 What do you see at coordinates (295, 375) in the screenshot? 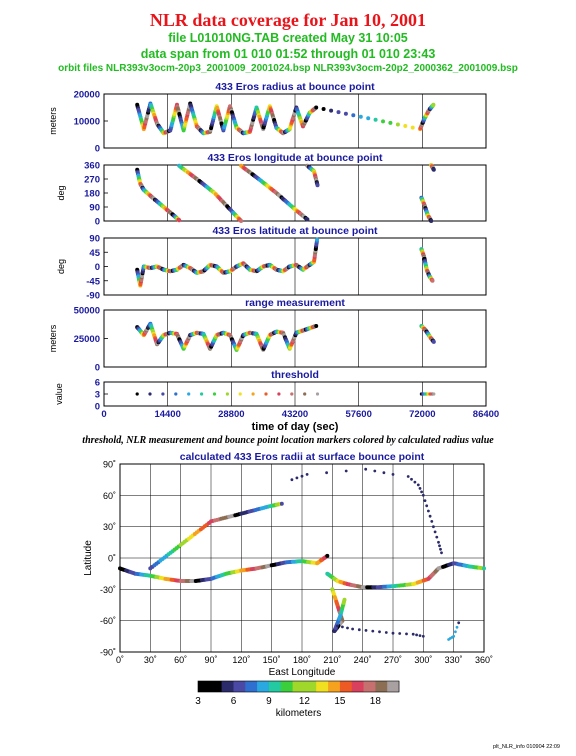
I see `panel-title-threshold: threshold` at bounding box center [295, 375].